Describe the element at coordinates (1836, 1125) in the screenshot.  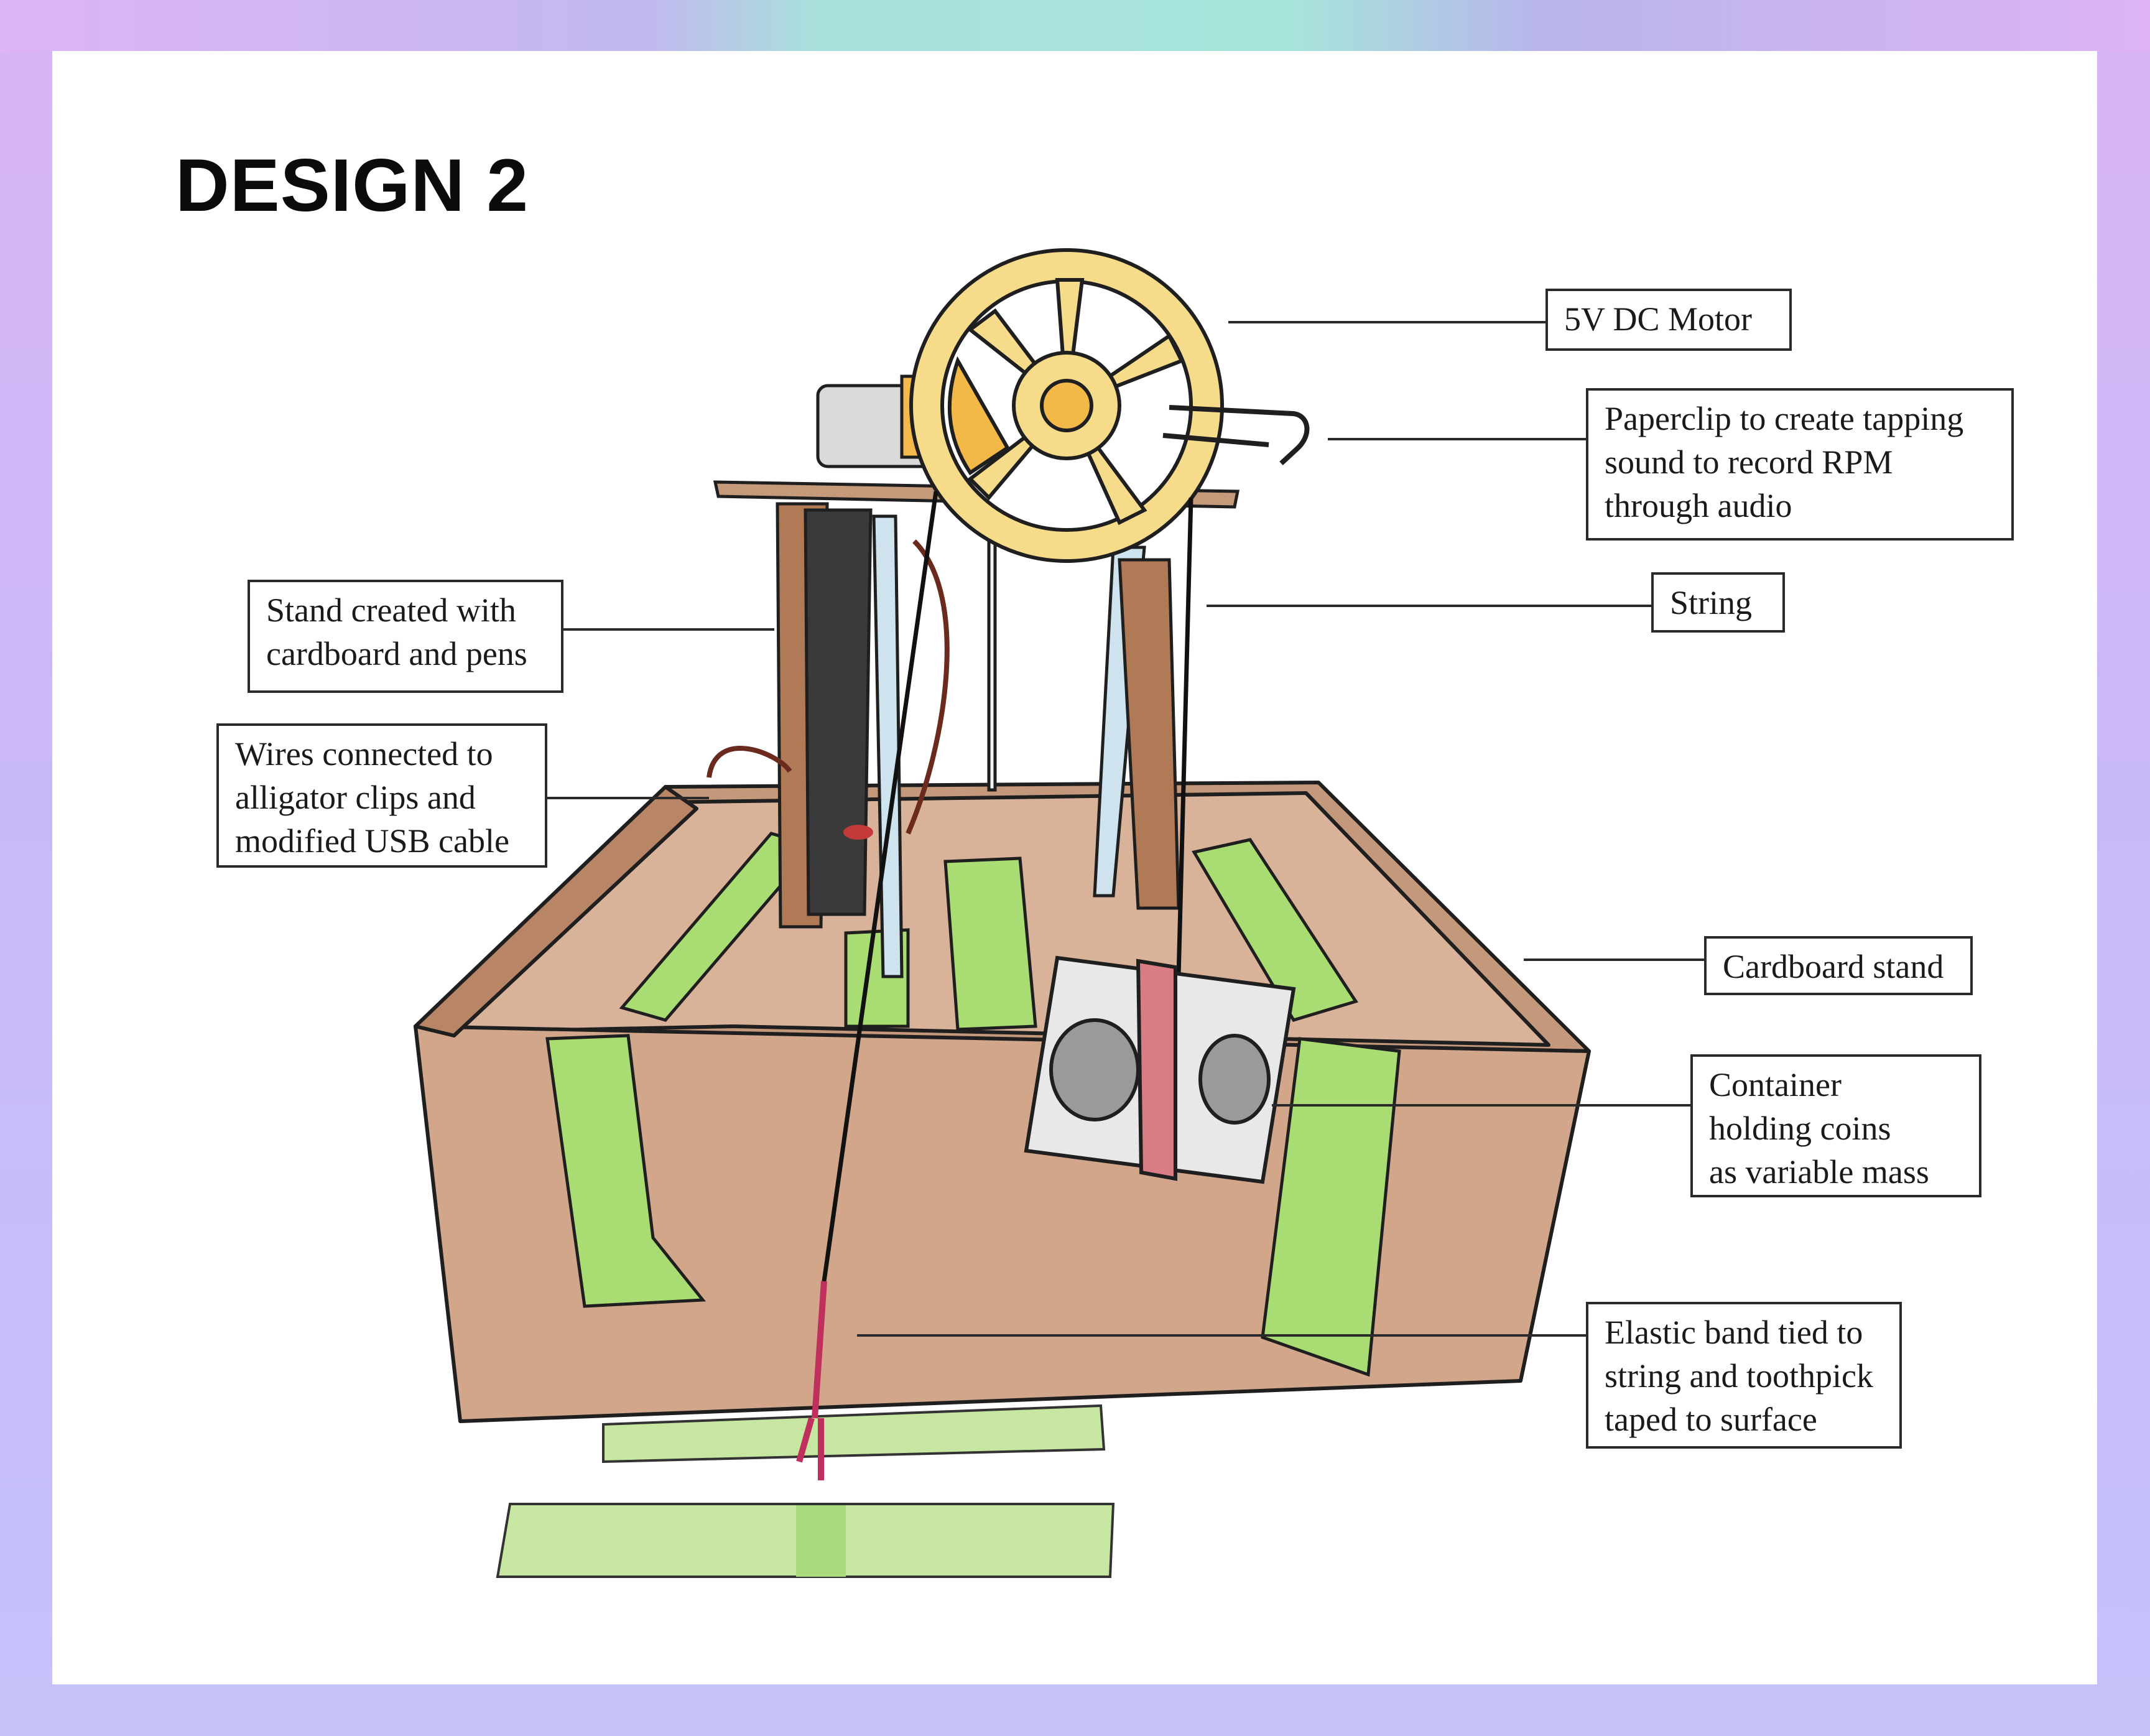
I see `callout-container: Container holding coins as variable mass` at that location.